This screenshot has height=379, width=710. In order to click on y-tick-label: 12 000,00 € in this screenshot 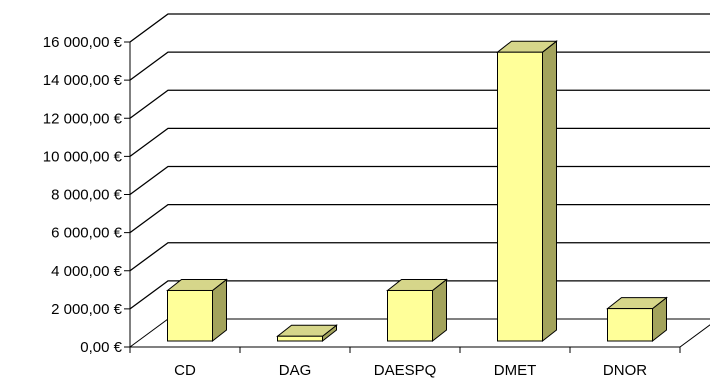, I will do `click(83, 118)`.